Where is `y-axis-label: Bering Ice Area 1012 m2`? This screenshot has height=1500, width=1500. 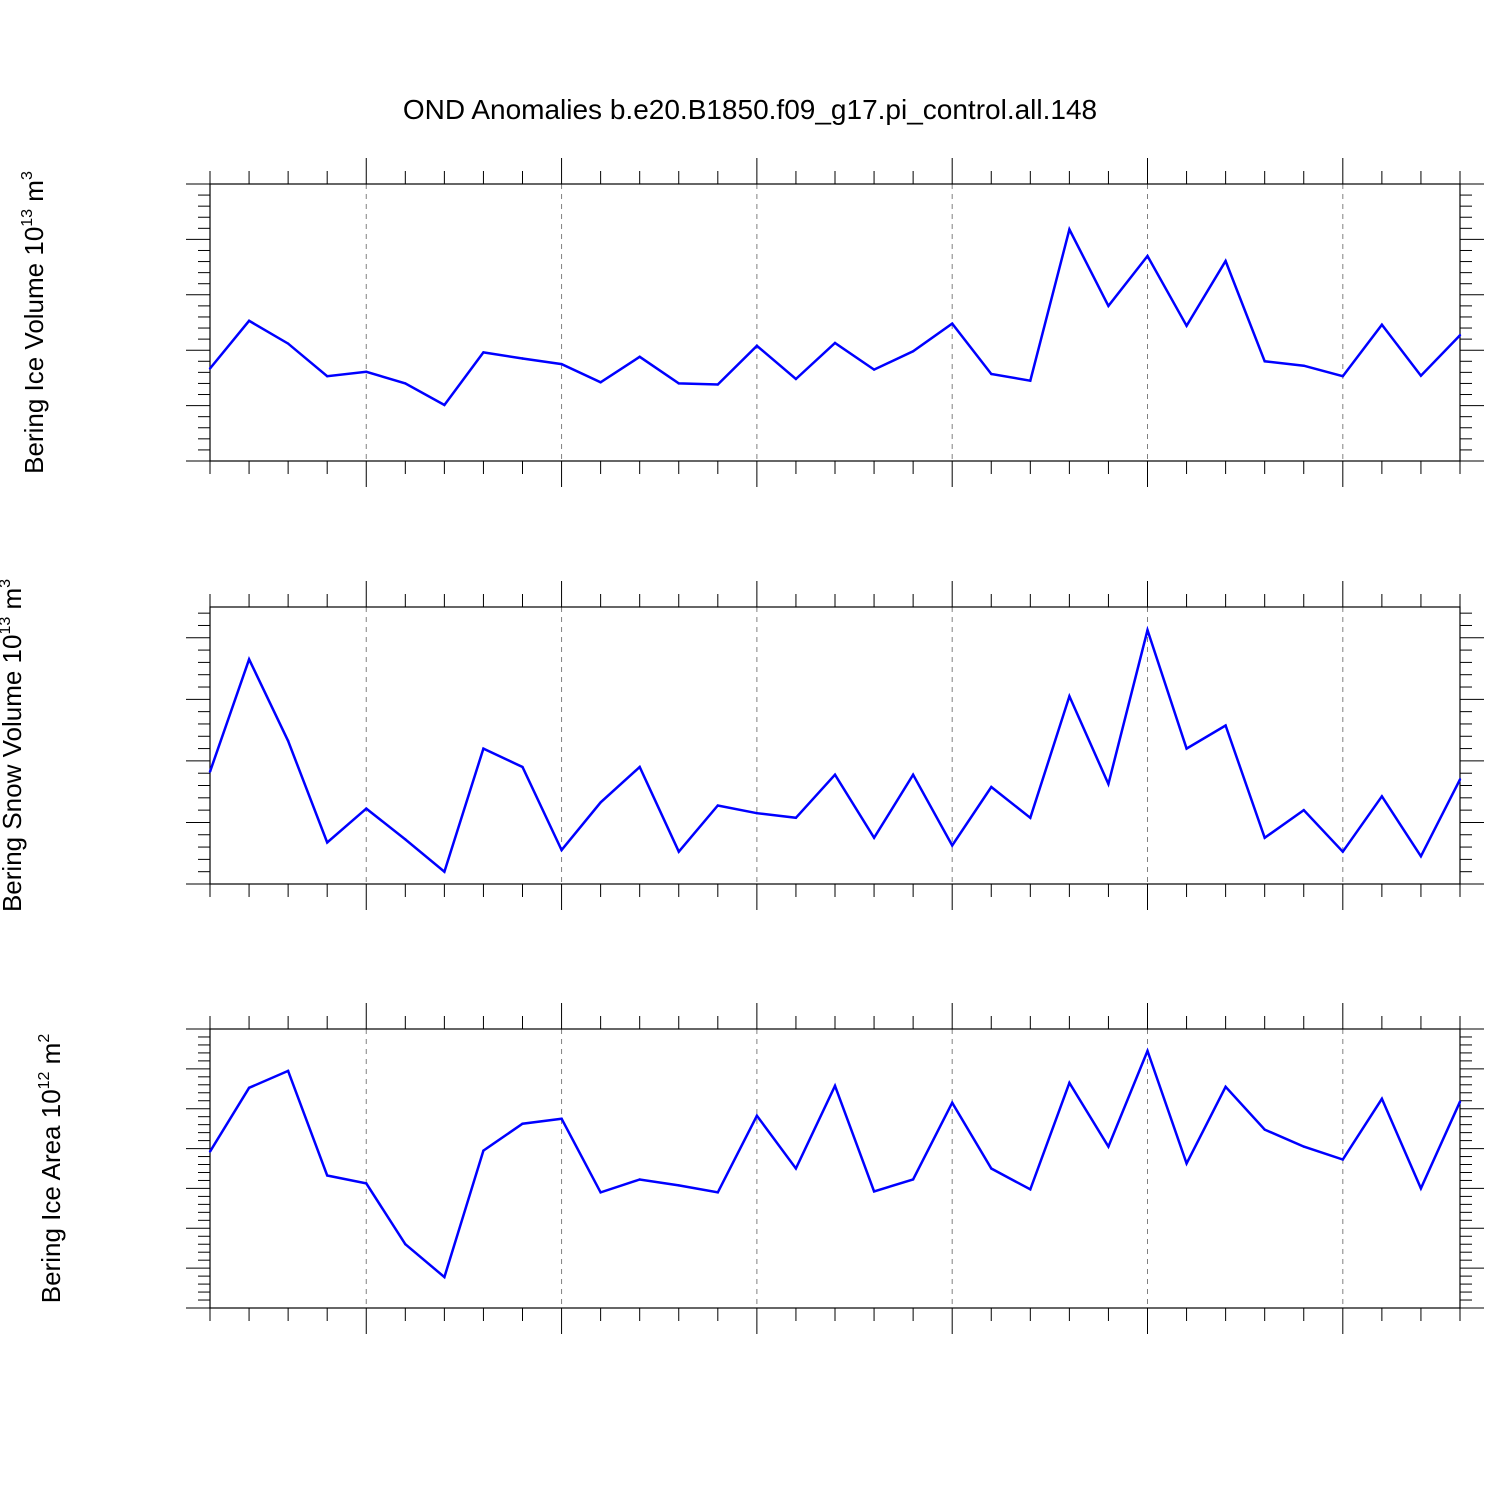 y-axis-label: Bering Ice Area 1012 m2 is located at coordinates (51, 1169).